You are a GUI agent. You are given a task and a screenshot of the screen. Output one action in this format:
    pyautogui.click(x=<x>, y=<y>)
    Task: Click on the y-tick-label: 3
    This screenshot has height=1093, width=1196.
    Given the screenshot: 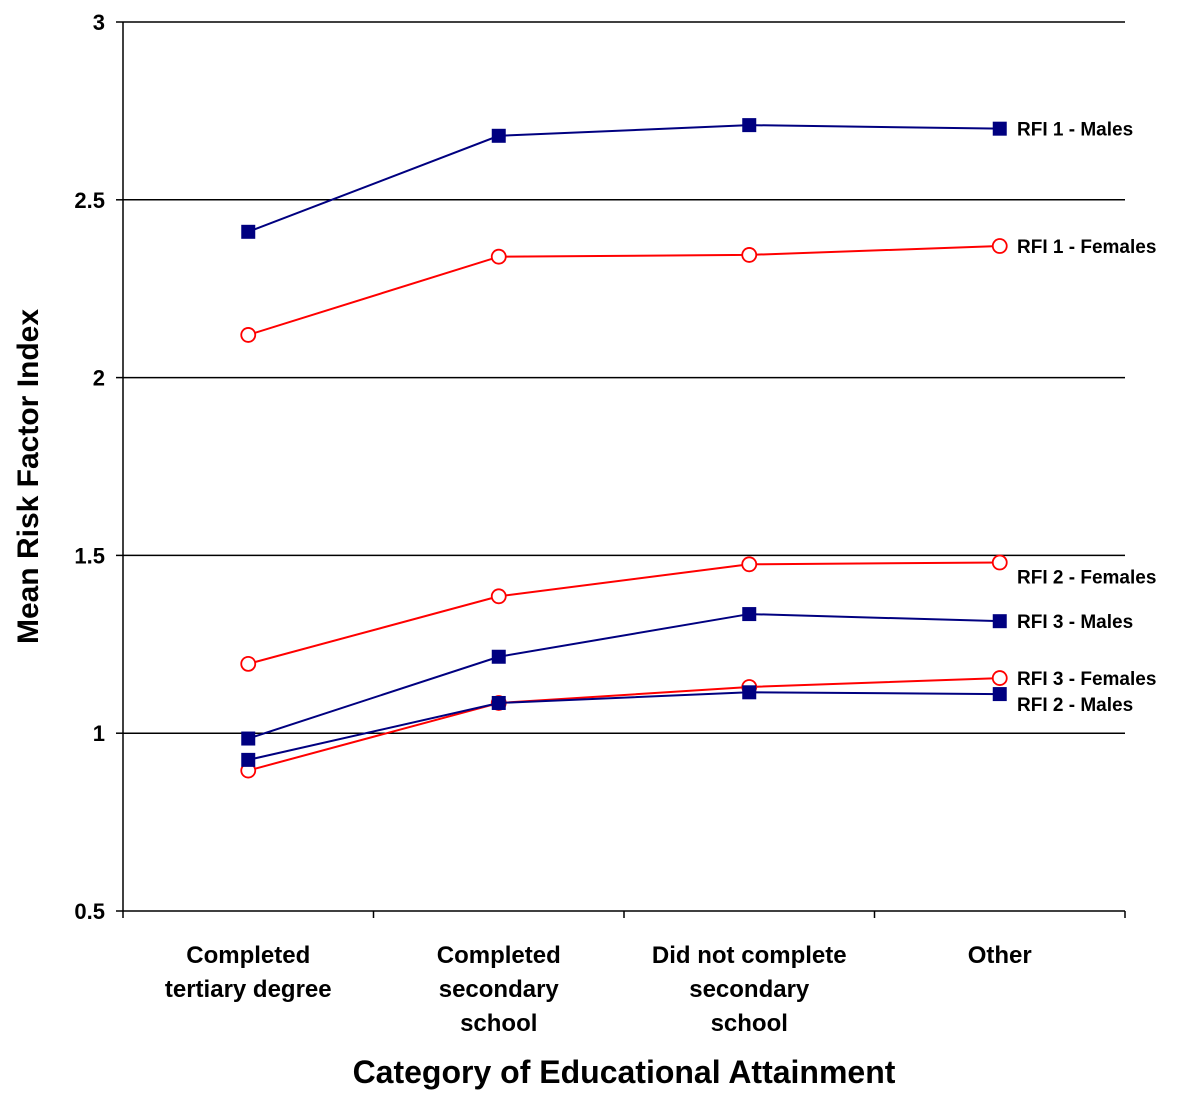 What is the action you would take?
    pyautogui.click(x=99, y=22)
    